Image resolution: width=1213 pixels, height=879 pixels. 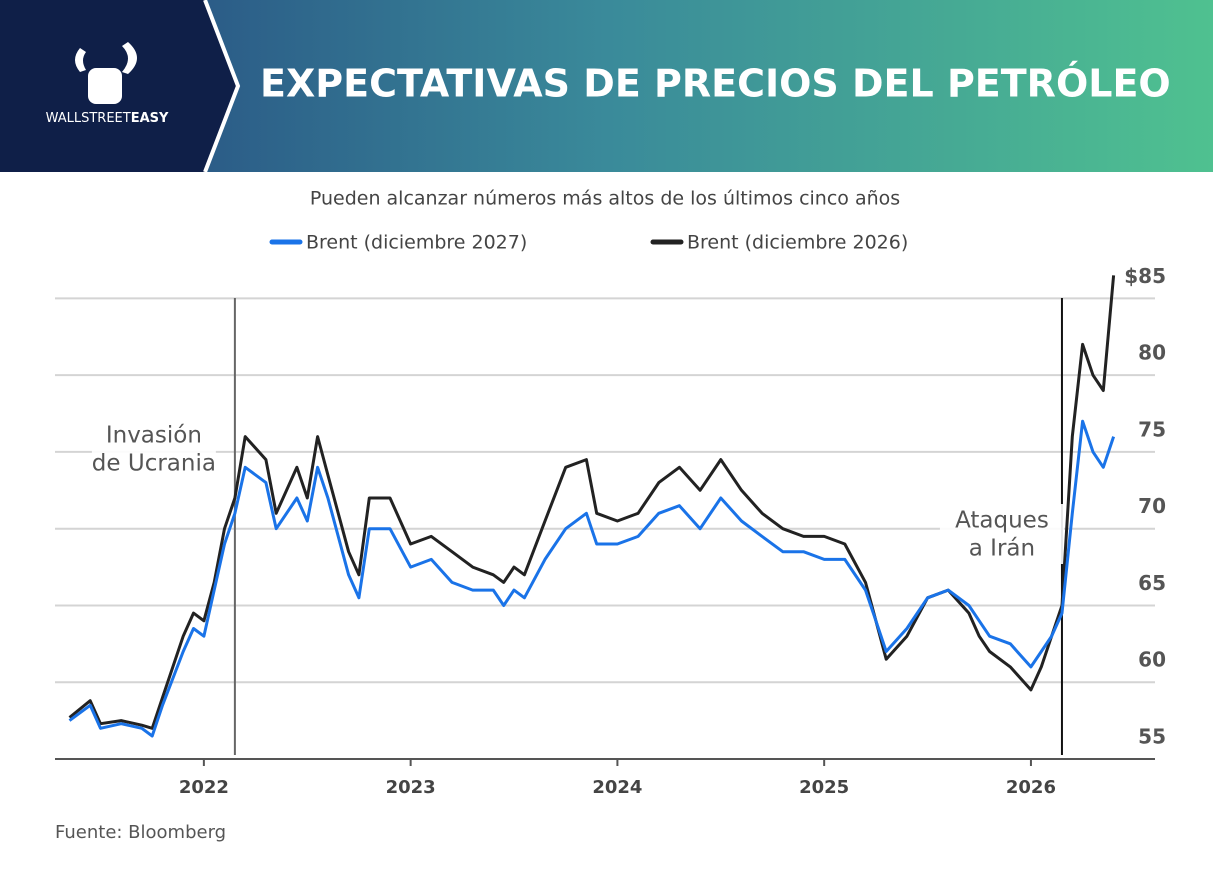 What do you see at coordinates (824, 787) in the screenshot?
I see `x-tick-label: 2025` at bounding box center [824, 787].